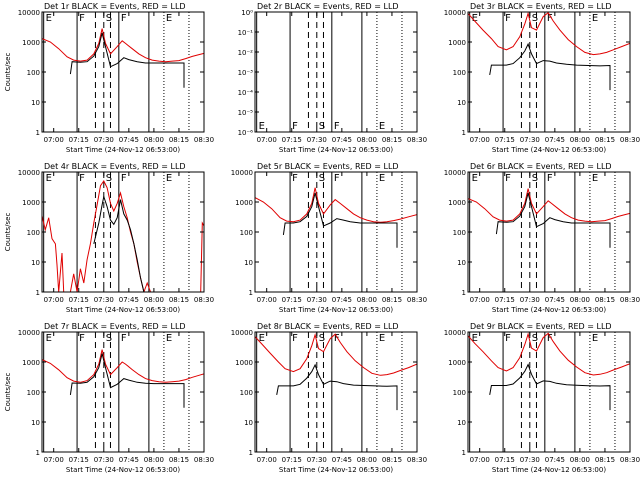 The image size is (640, 480). What do you see at coordinates (246, 113) in the screenshot?
I see `y-tick-label: 10⁻⁵` at bounding box center [246, 113].